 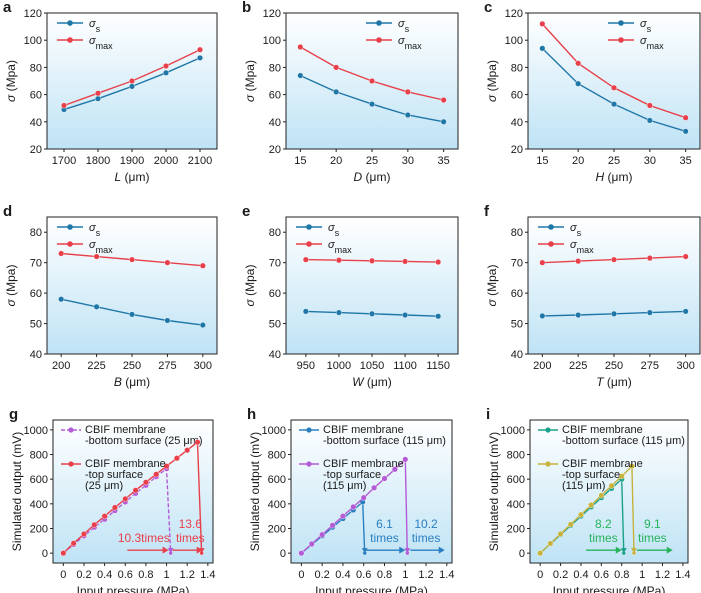 What do you see at coordinates (166, 161) in the screenshot?
I see `x-tick-label: 2000` at bounding box center [166, 161].